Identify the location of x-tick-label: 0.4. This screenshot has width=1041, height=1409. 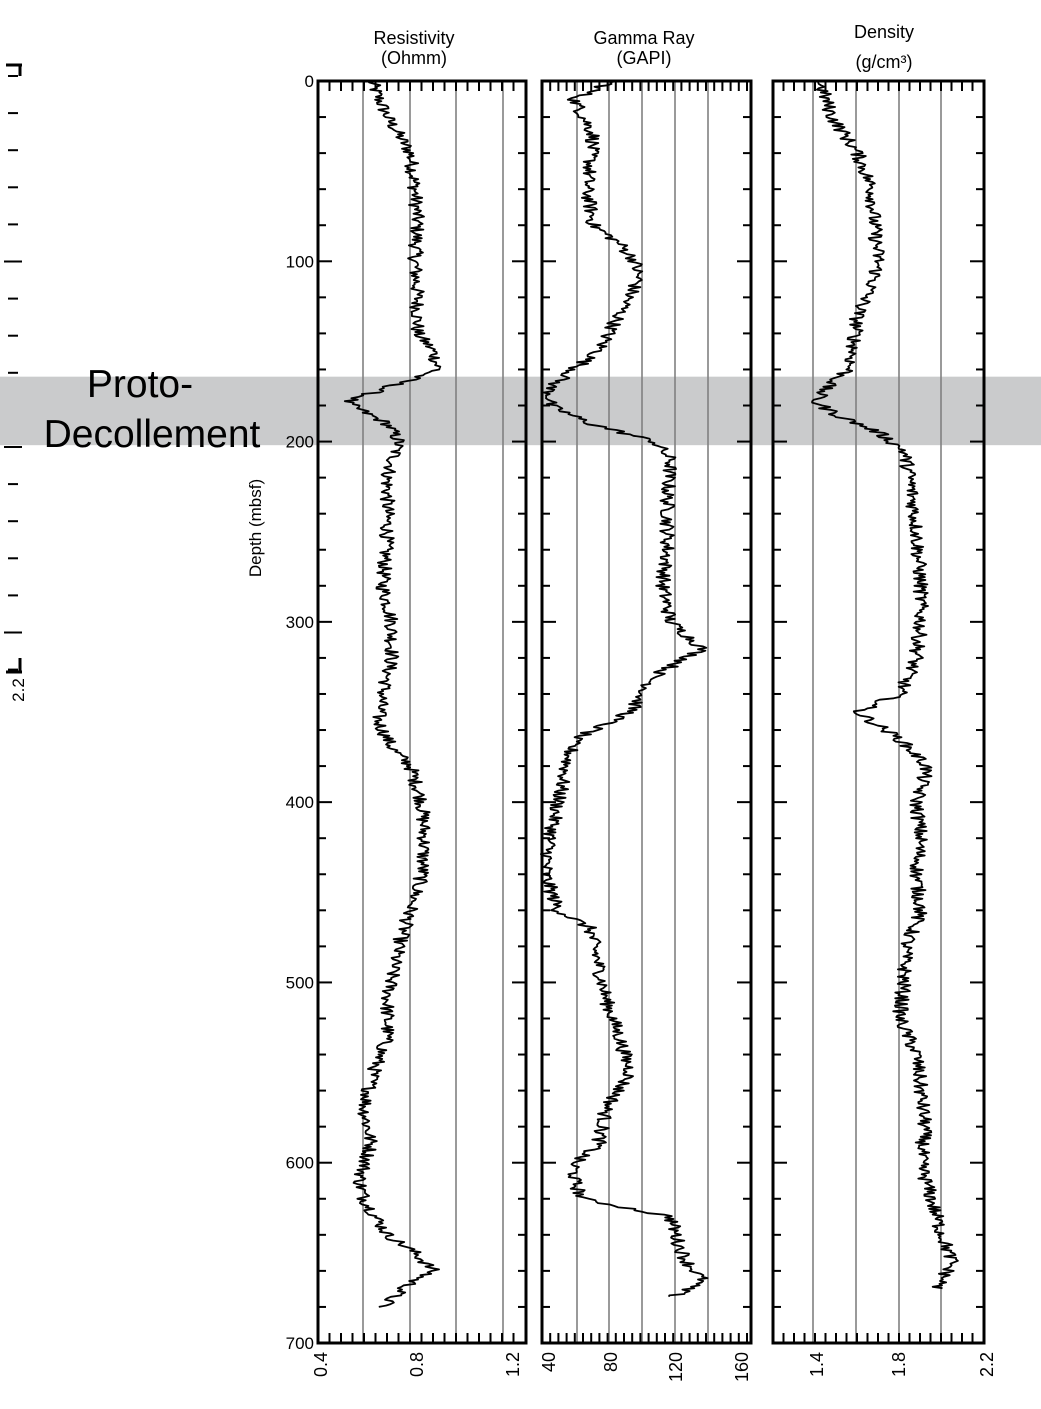
(321, 1364).